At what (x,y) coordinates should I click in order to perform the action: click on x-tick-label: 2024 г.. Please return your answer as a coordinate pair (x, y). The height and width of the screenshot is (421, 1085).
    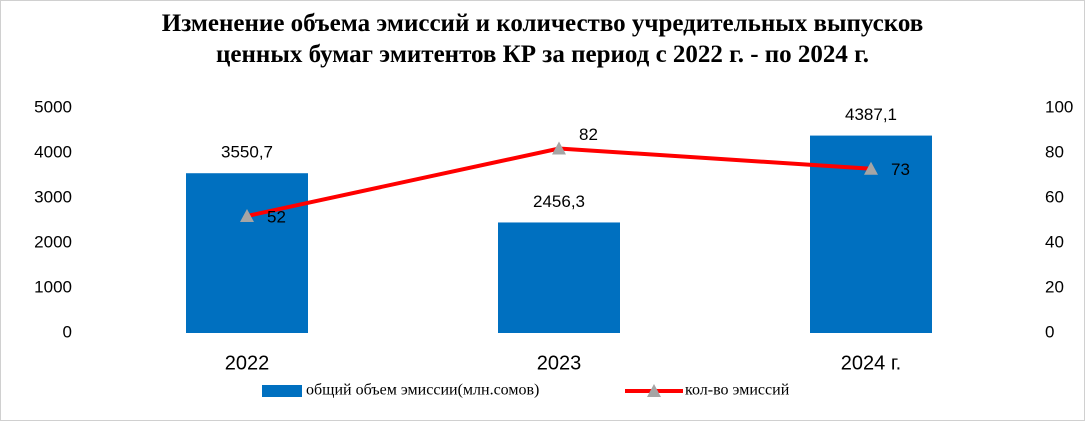
    Looking at the image, I should click on (871, 363).